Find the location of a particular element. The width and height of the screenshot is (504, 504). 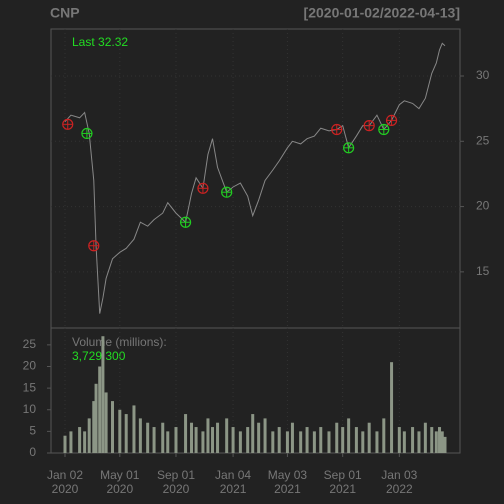

date-range: [2020-01-02/2022-04-13] is located at coordinates (382, 13).